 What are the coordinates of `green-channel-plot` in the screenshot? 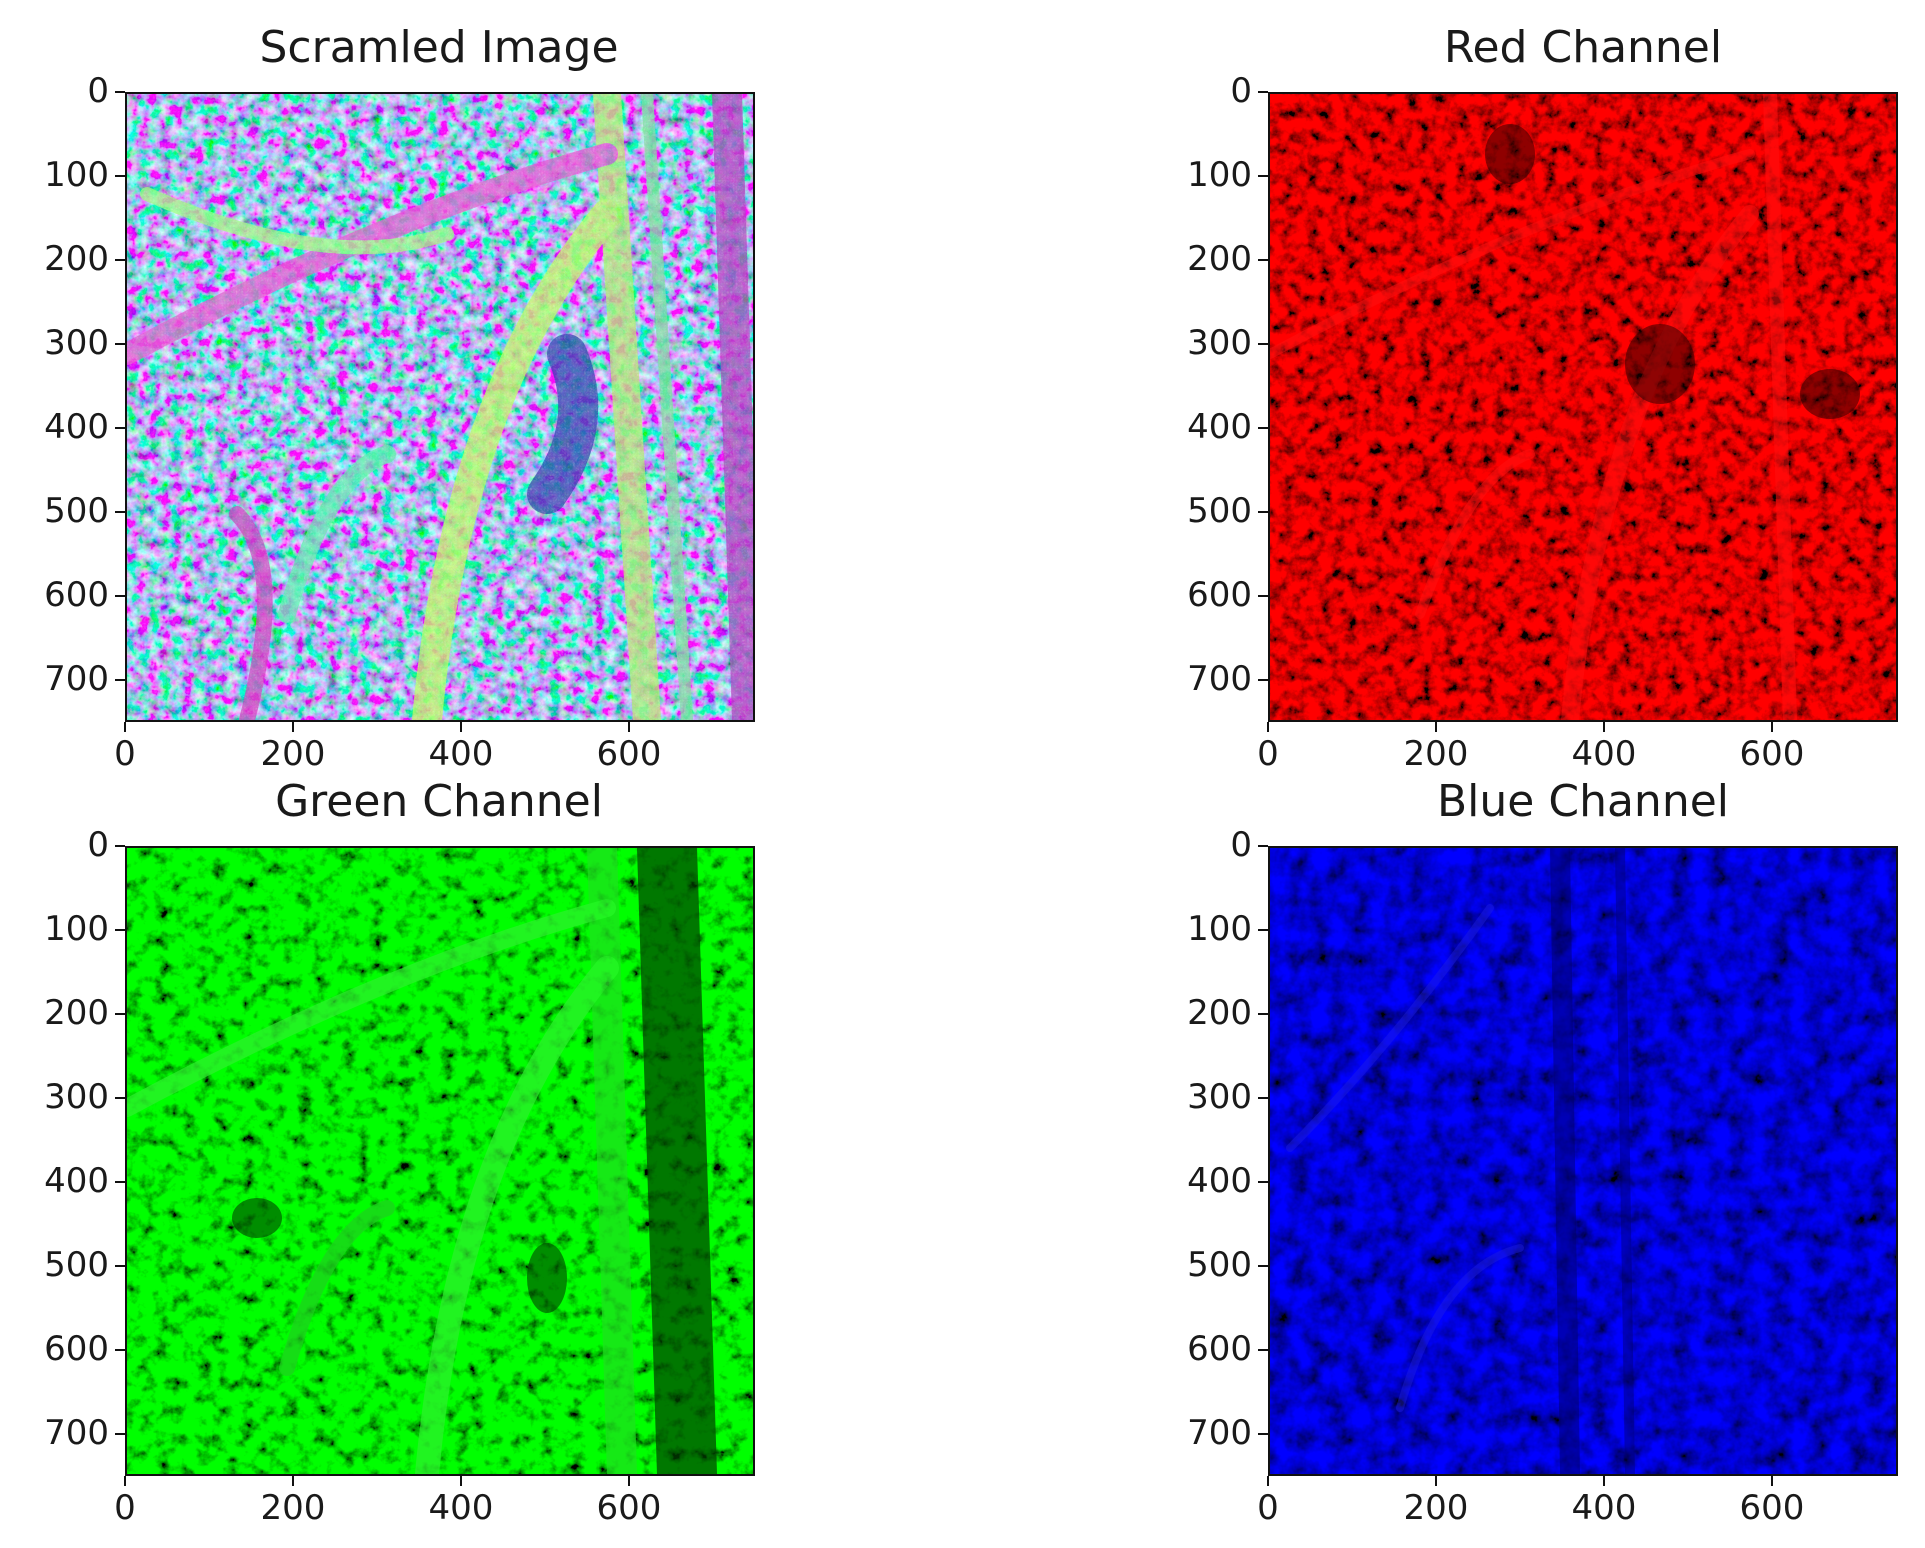 It's located at (440, 1161).